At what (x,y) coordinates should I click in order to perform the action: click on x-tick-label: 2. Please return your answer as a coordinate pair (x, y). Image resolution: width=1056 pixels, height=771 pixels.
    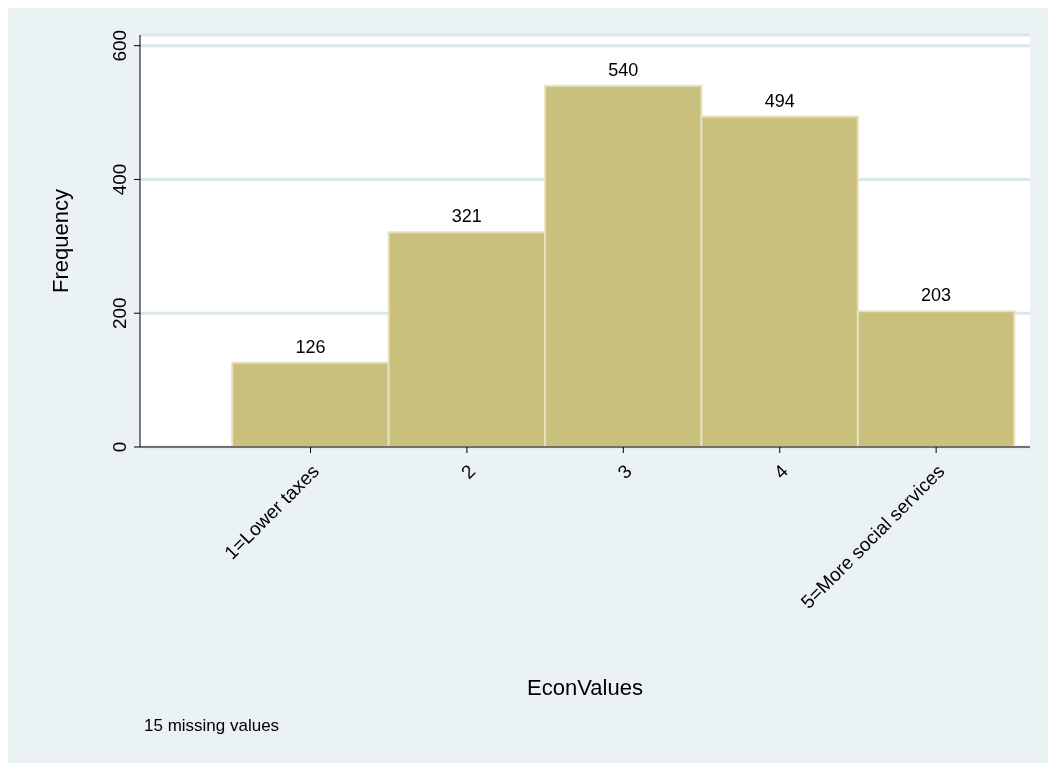
    Looking at the image, I should click on (468, 471).